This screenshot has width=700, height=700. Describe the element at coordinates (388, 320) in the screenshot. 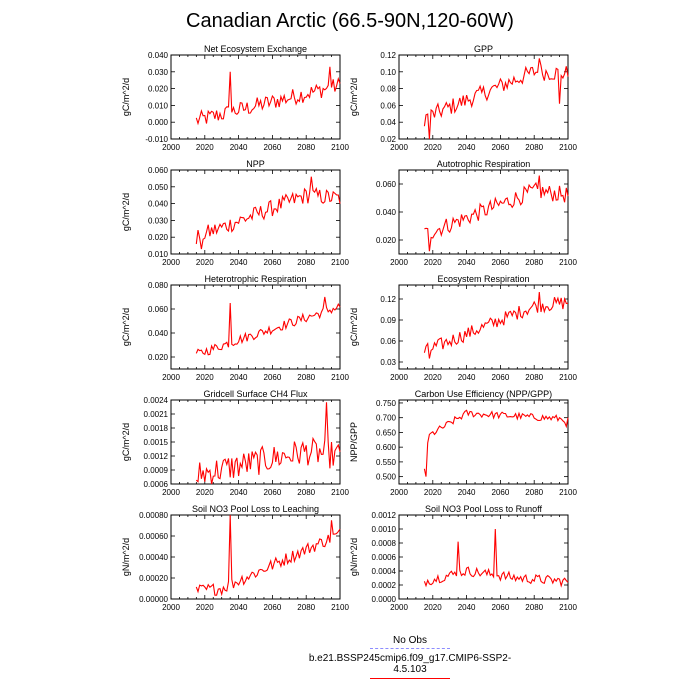

I see `y-tick-label: 0.09` at that location.